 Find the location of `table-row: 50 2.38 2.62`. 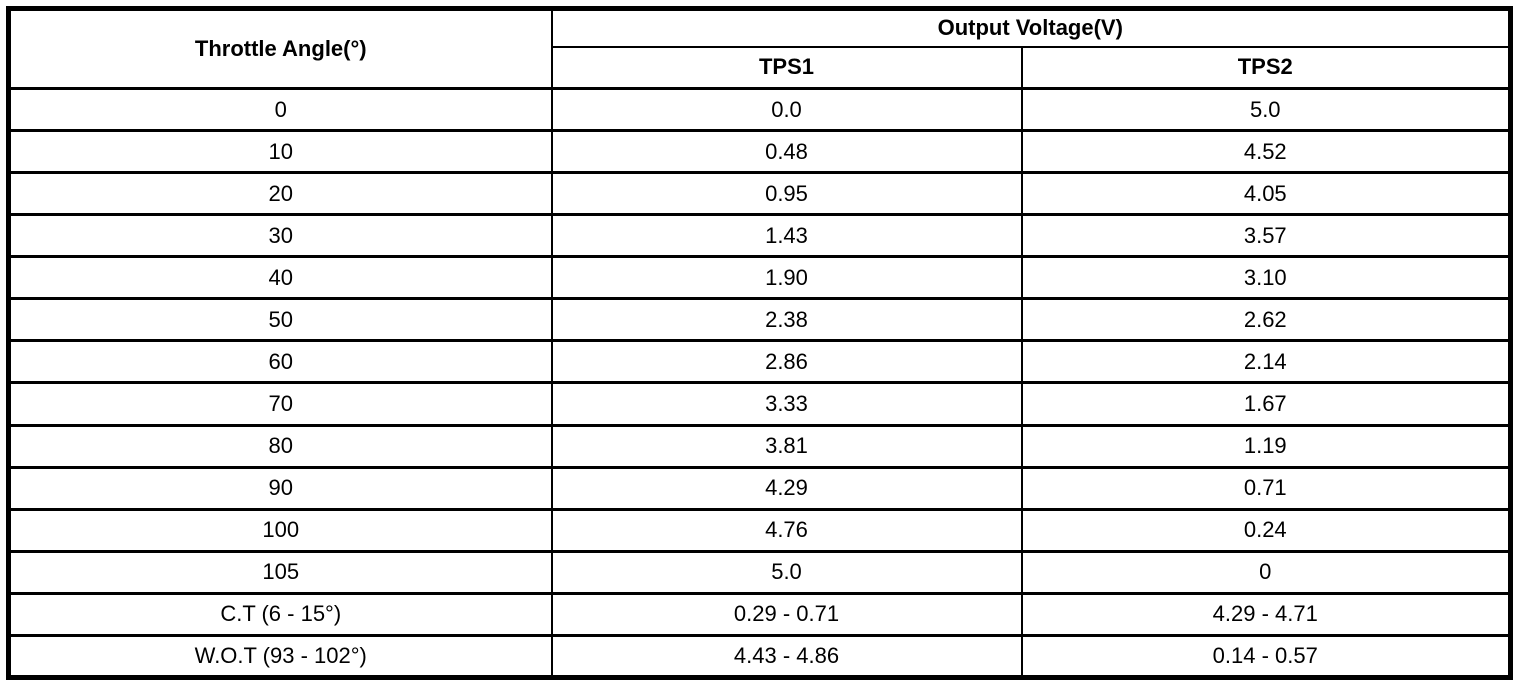

table-row: 50 2.38 2.62 is located at coordinates (759, 319).